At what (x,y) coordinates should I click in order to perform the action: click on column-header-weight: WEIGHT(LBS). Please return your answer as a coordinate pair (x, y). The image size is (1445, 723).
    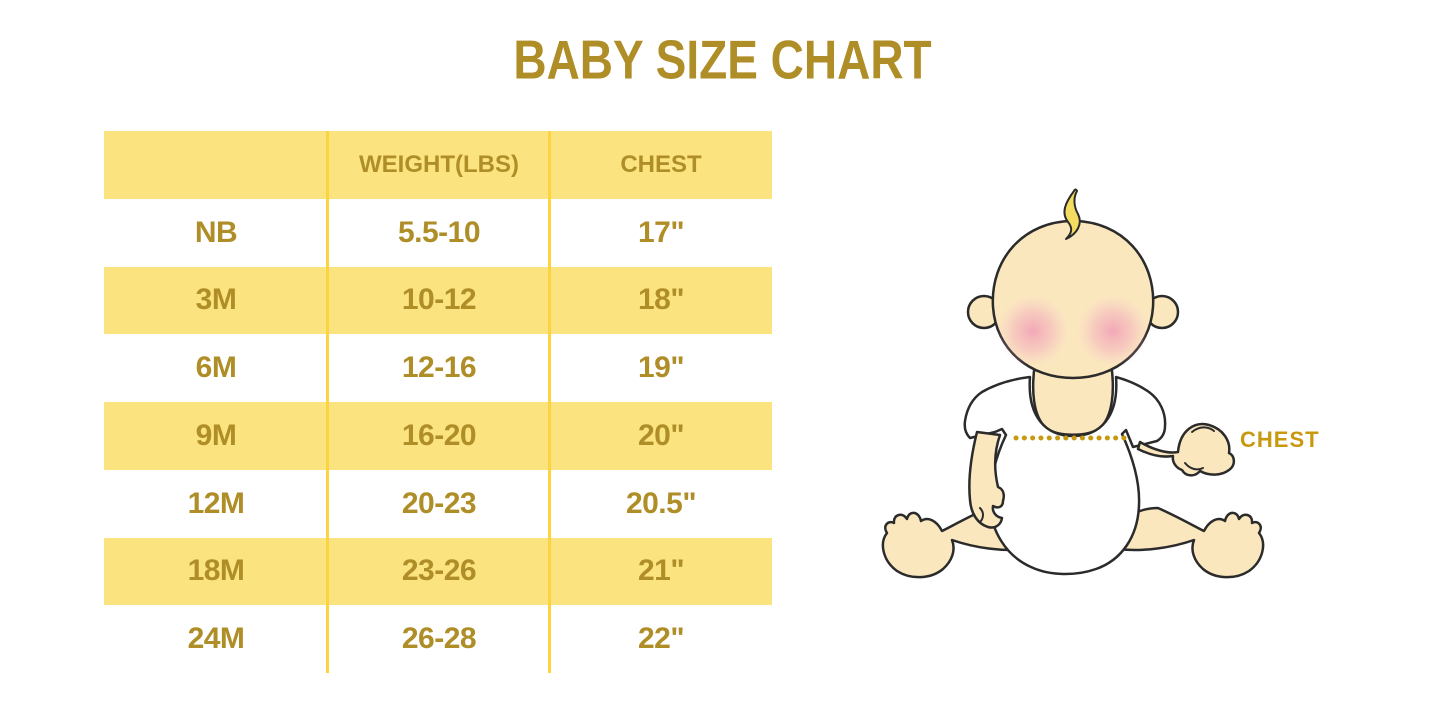
    Looking at the image, I should click on (439, 164).